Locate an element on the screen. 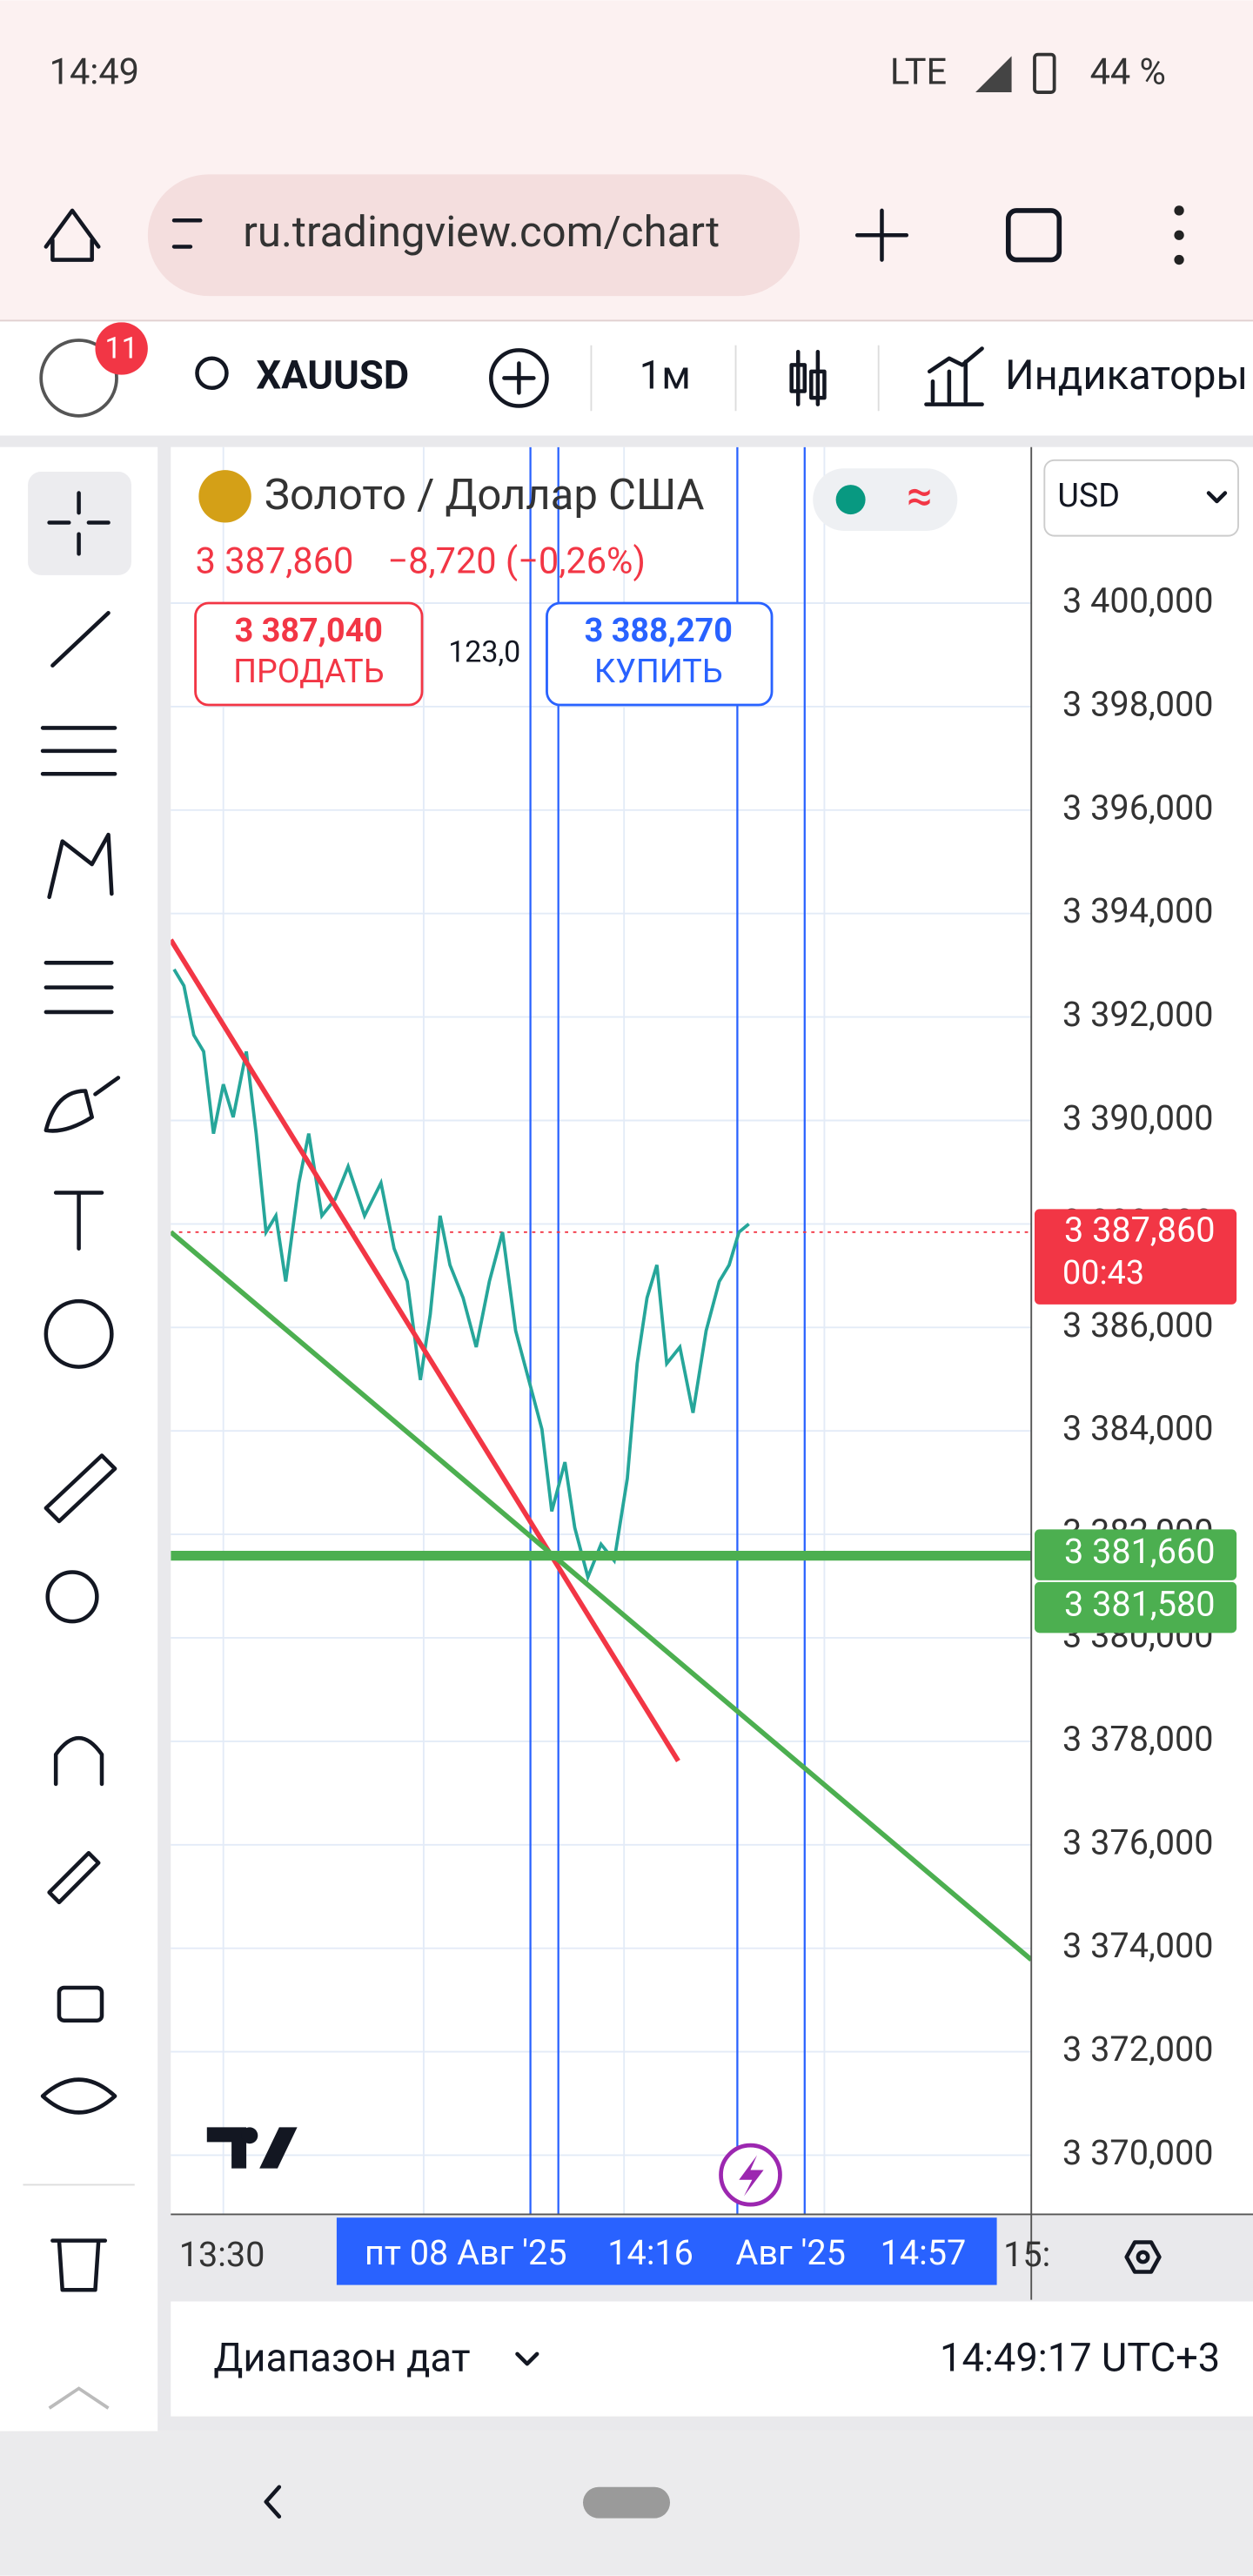 The width and height of the screenshot is (1253, 2576). brush-tool is located at coordinates (82, 1104).